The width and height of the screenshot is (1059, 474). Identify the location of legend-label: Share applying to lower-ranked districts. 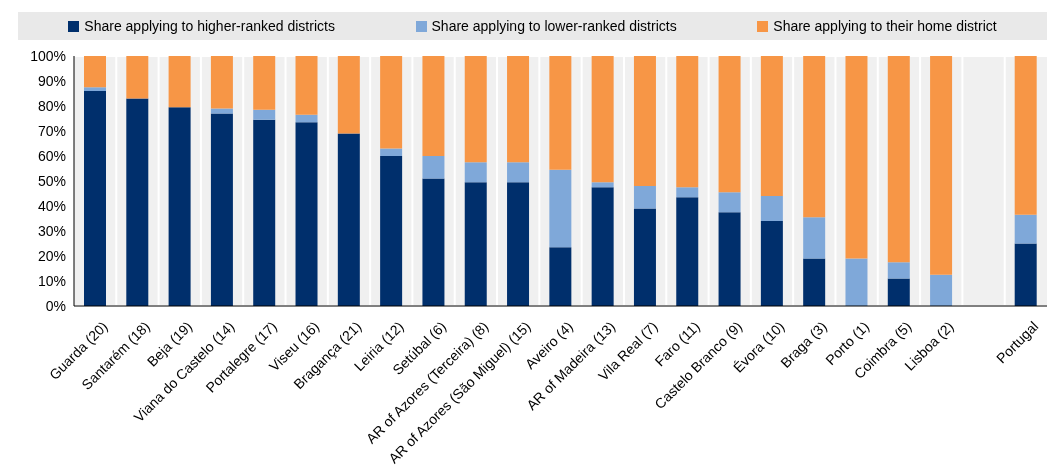
(553, 26).